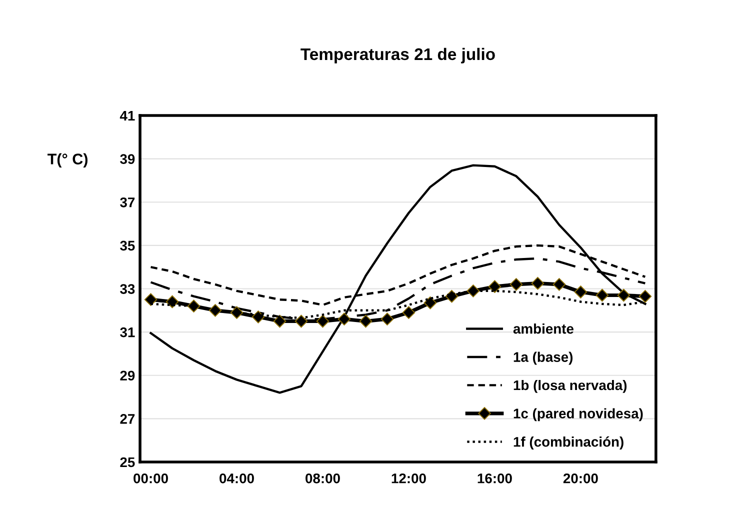  What do you see at coordinates (323, 478) in the screenshot?
I see `x-tick-label: 08:00` at bounding box center [323, 478].